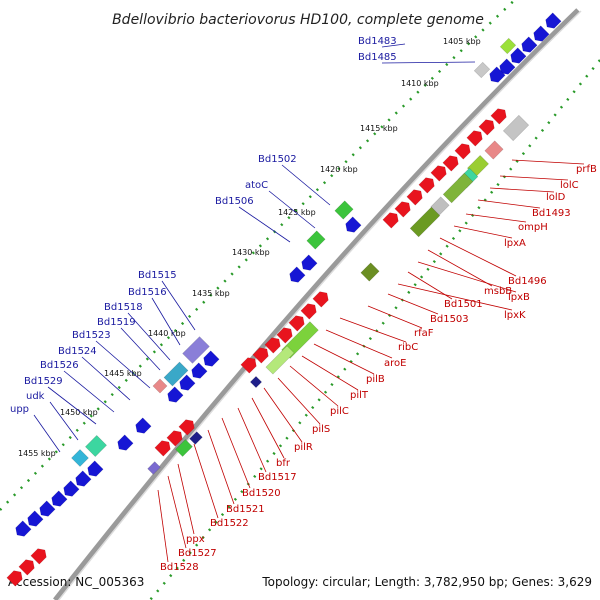 The image size is (600, 600). Describe the element at coordinates (533, 227) in the screenshot. I see `svg-text: ompH` at that location.